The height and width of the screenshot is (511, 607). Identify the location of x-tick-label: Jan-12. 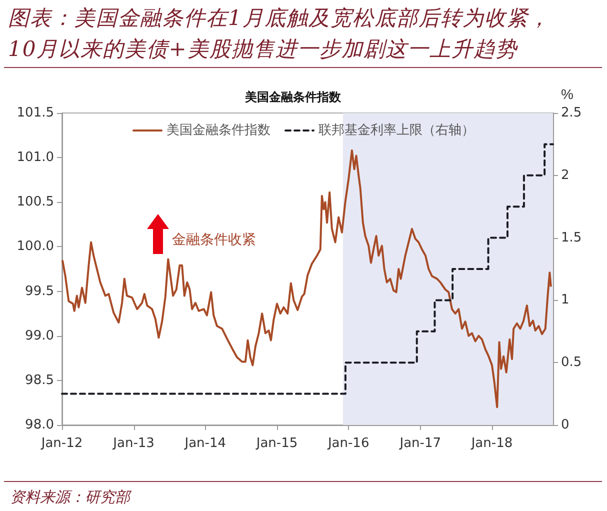
(61, 443).